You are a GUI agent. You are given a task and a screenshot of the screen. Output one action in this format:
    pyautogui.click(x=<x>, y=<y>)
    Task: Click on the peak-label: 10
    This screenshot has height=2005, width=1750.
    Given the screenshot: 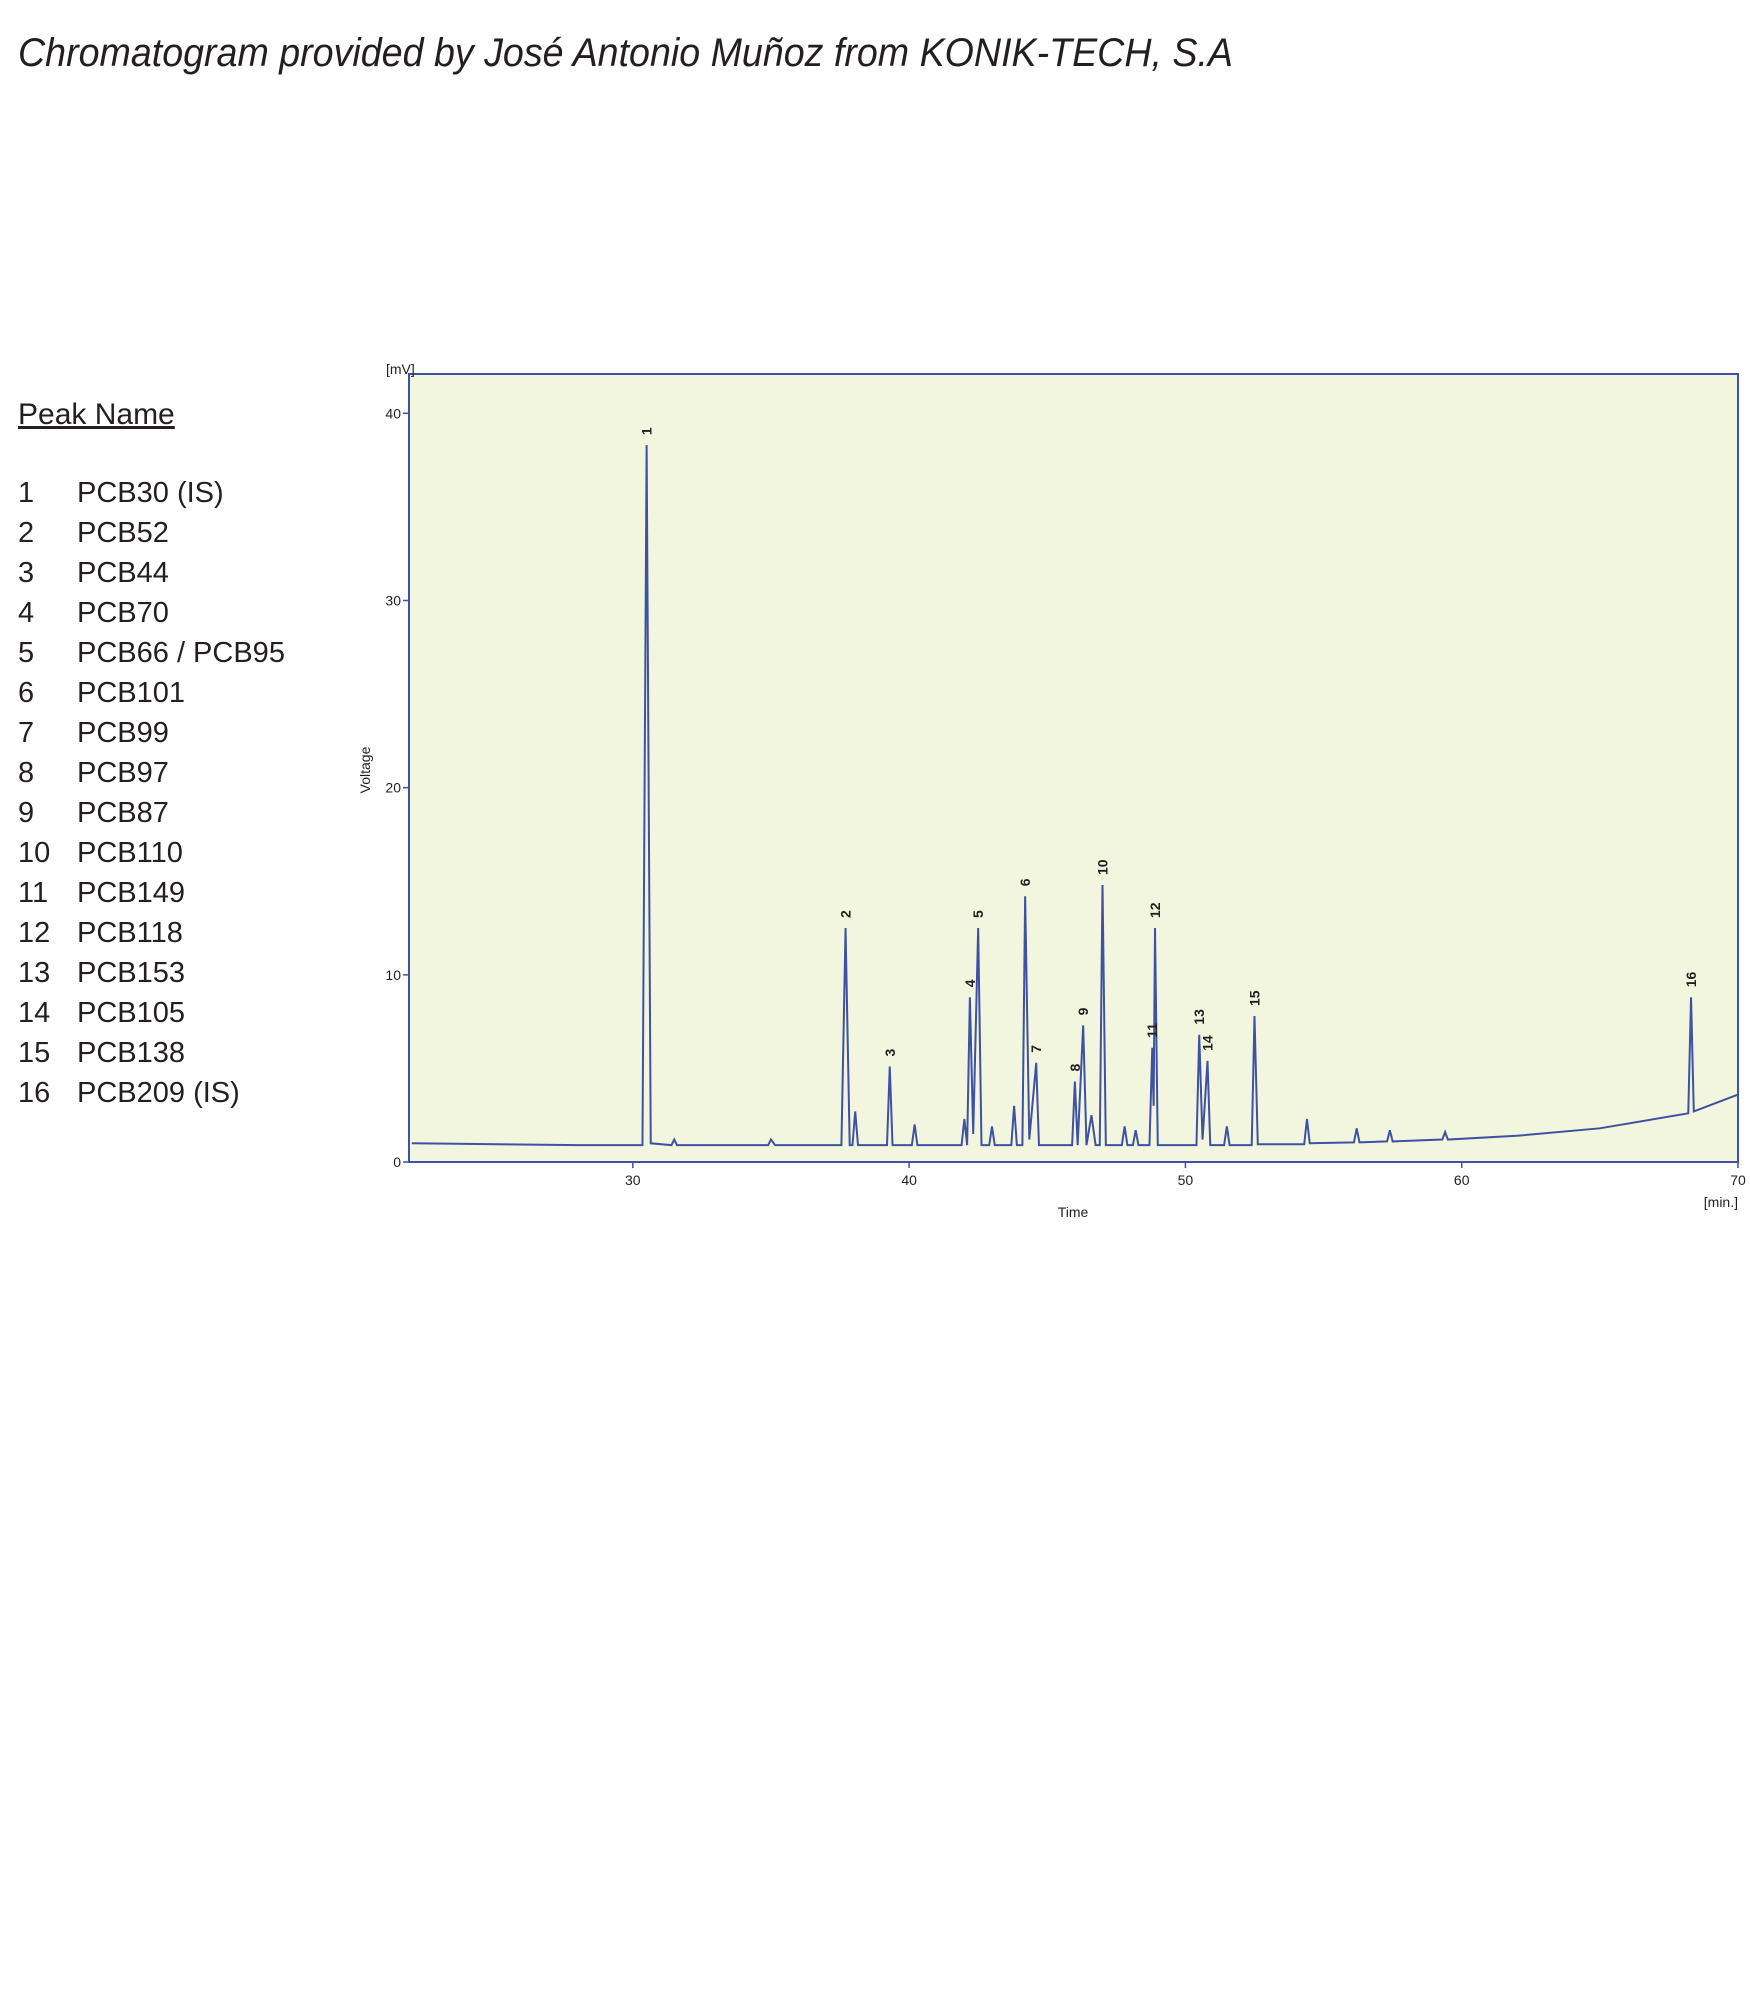 What is the action you would take?
    pyautogui.click(x=1103, y=867)
    